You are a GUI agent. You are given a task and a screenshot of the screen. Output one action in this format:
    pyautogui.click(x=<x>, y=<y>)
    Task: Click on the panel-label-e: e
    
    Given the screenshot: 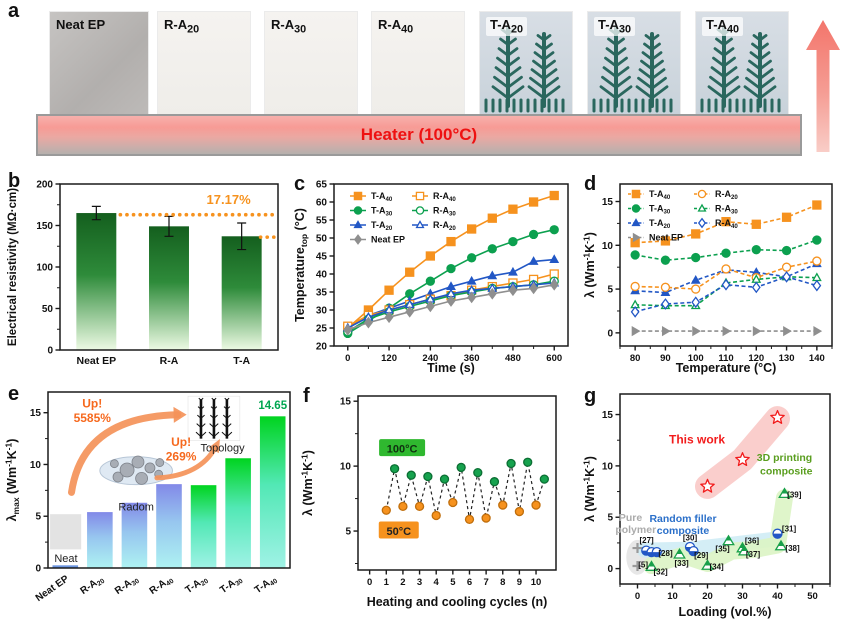 What is the action you would take?
    pyautogui.click(x=14, y=394)
    